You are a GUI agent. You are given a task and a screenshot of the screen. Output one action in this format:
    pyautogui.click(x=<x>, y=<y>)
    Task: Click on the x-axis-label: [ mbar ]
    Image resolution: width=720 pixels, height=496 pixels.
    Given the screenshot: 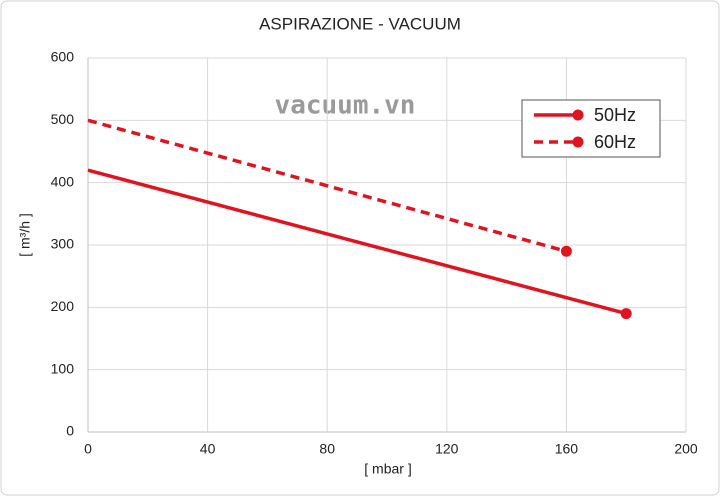 What is the action you would take?
    pyautogui.click(x=387, y=469)
    